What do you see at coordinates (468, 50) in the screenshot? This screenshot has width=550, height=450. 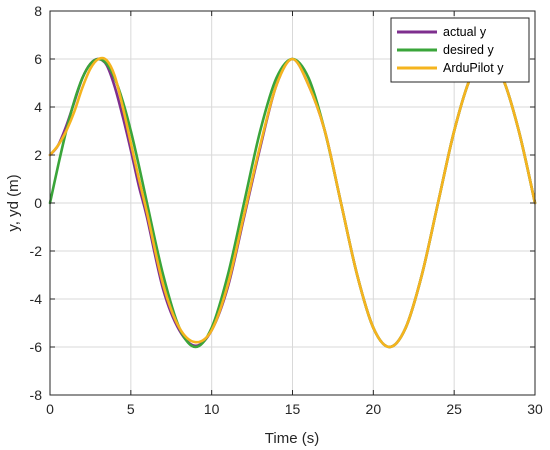 I see `legend-label-desired-y: desired y` at bounding box center [468, 50].